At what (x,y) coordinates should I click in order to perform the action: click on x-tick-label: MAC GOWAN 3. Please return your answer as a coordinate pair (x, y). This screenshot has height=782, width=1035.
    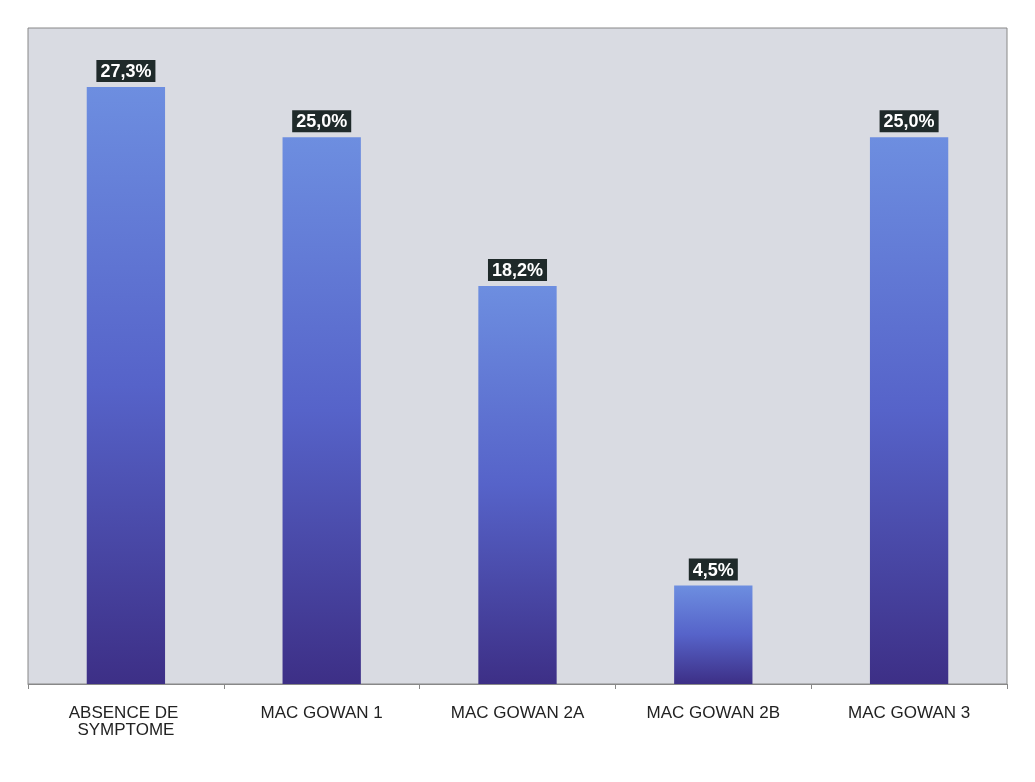
    Looking at the image, I should click on (909, 712).